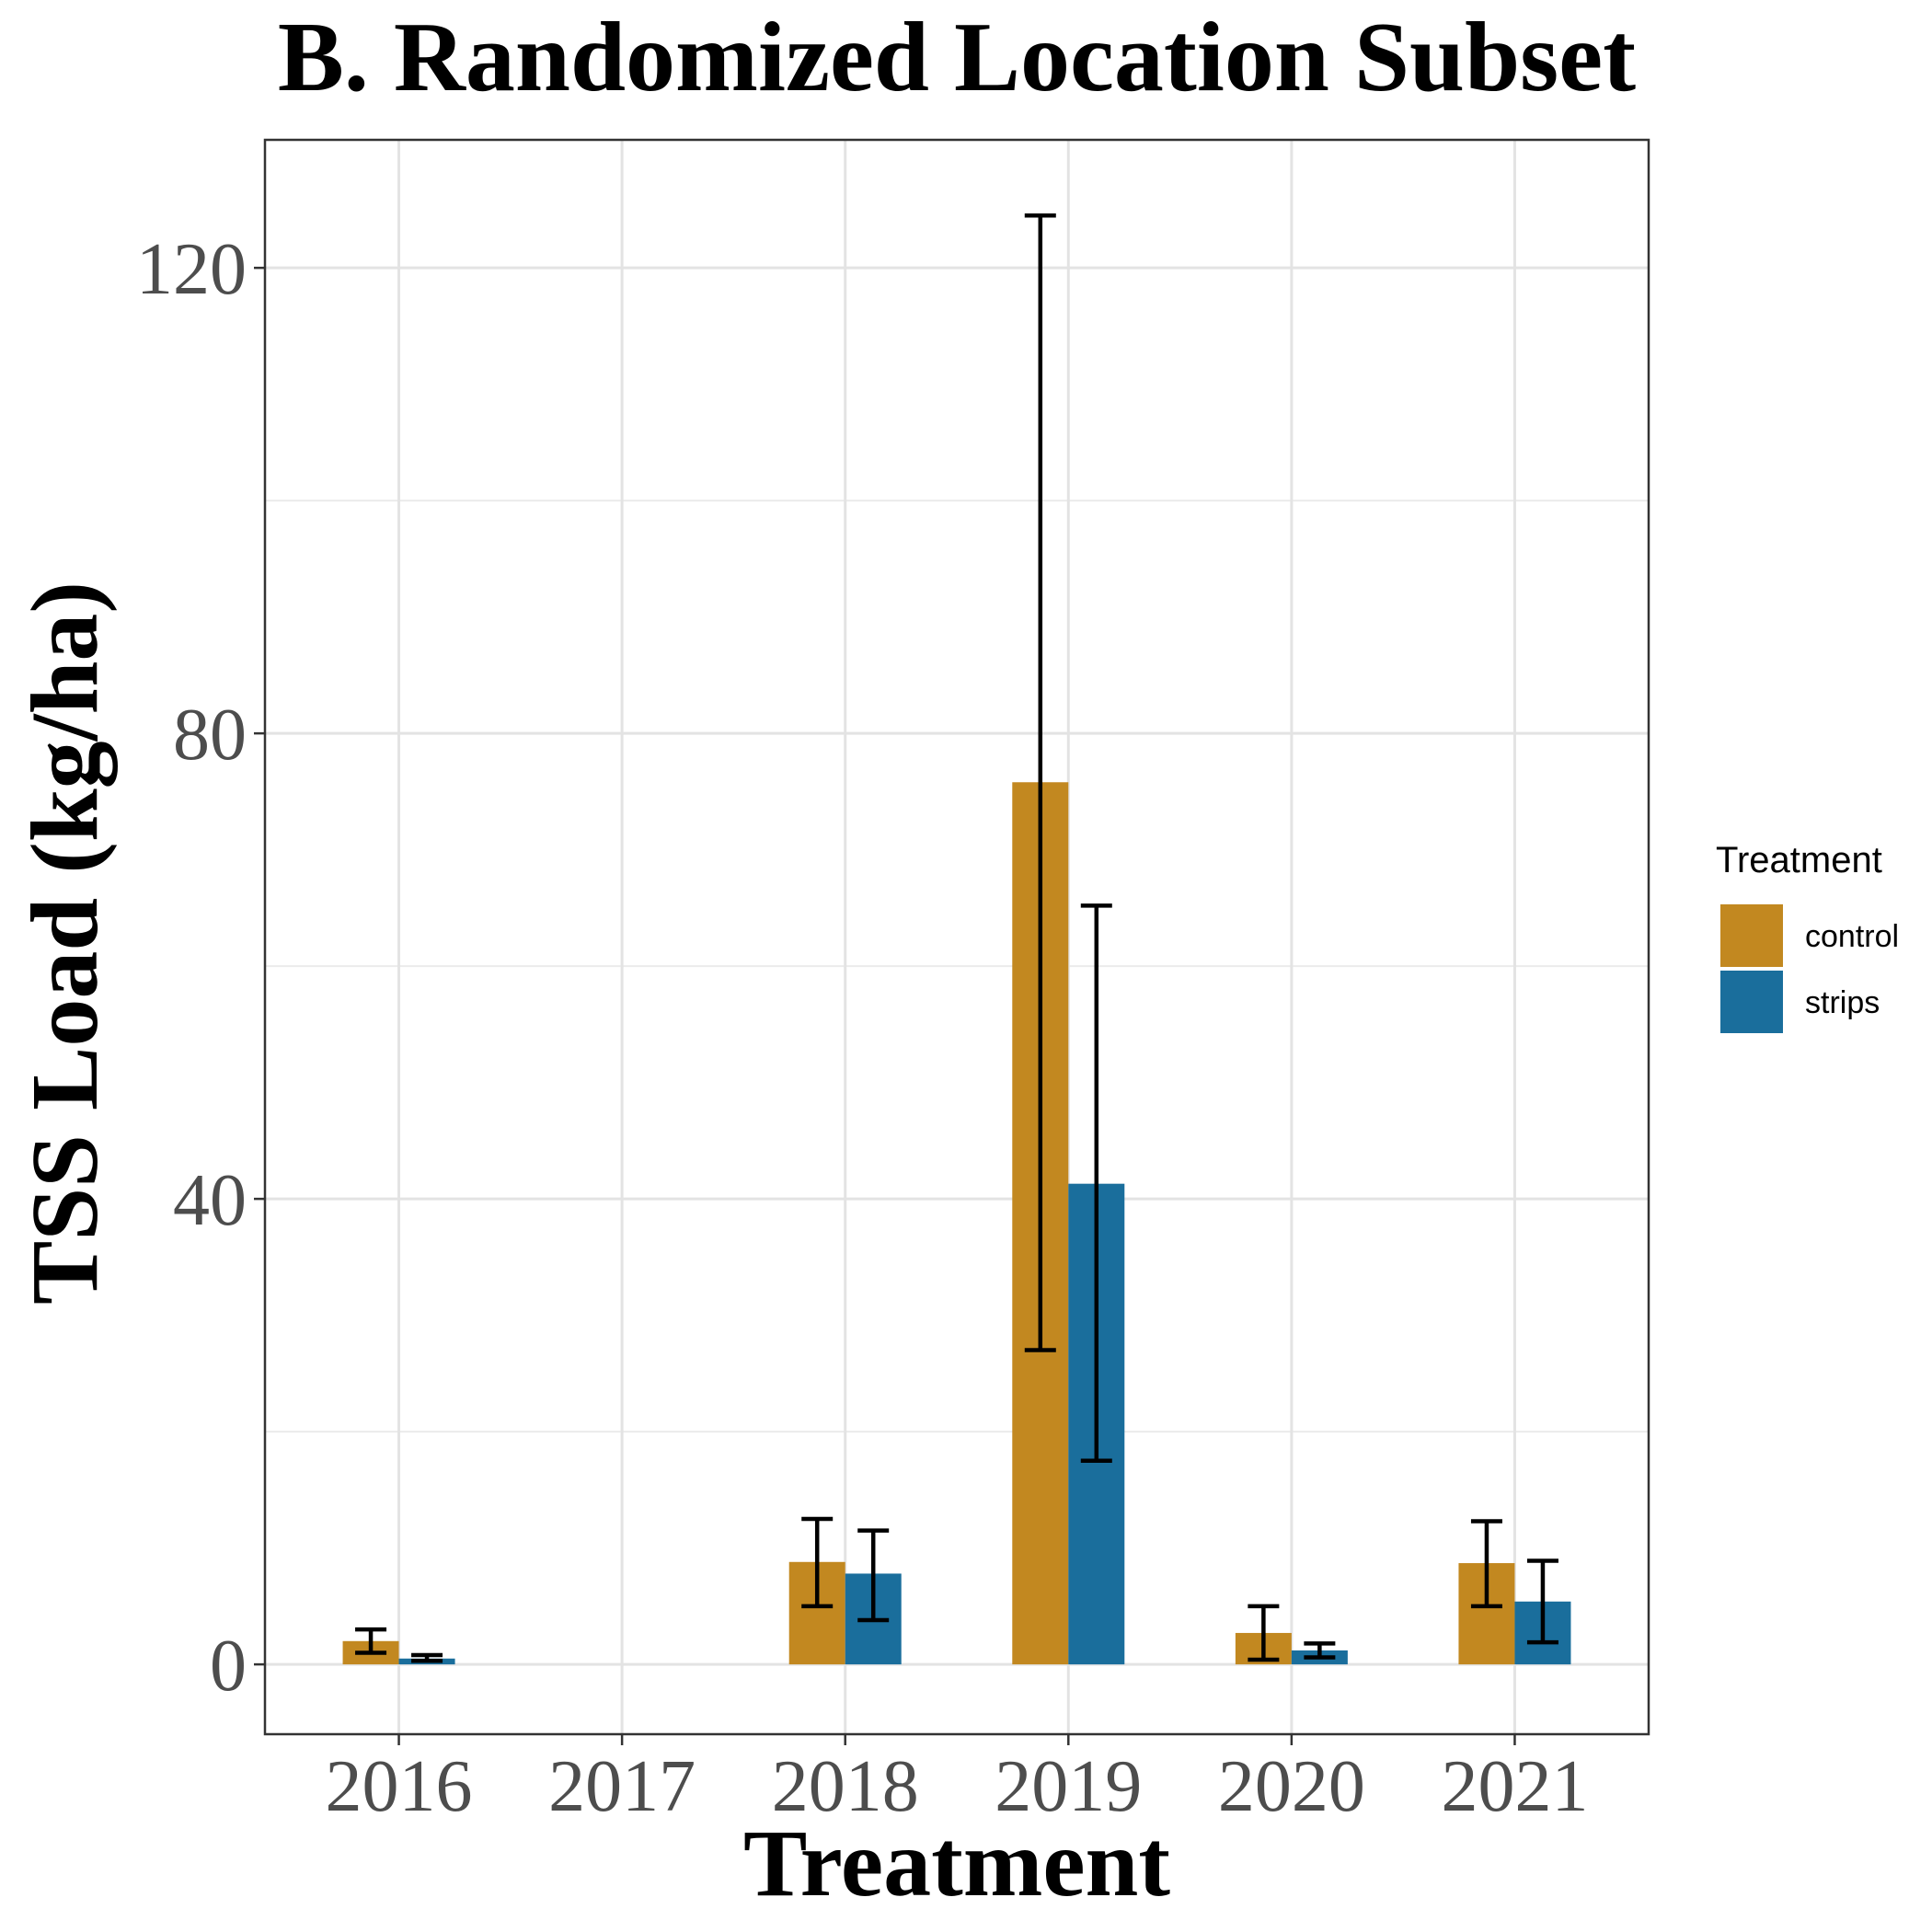  I want to click on legend-items: control strips, so click(1809, 968).